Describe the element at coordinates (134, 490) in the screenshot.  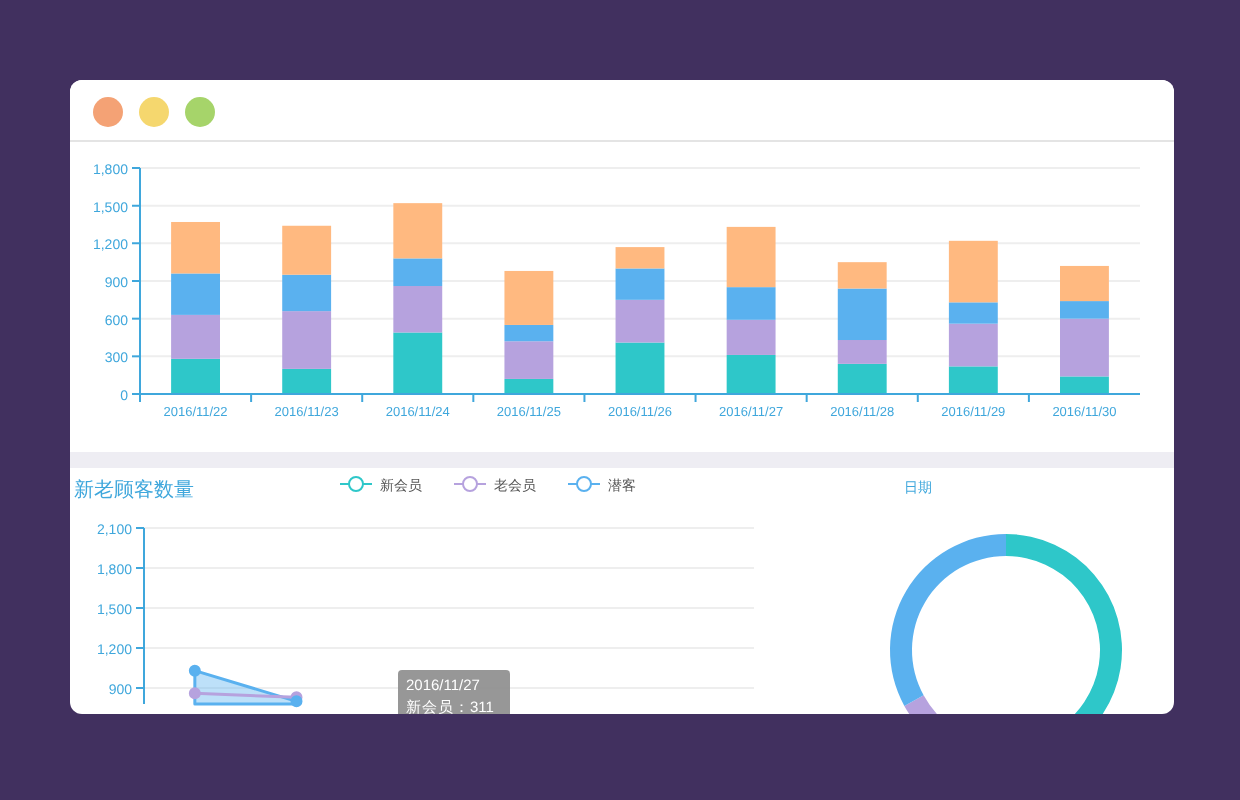
I see `chart-title: 新老顾客数量` at that location.